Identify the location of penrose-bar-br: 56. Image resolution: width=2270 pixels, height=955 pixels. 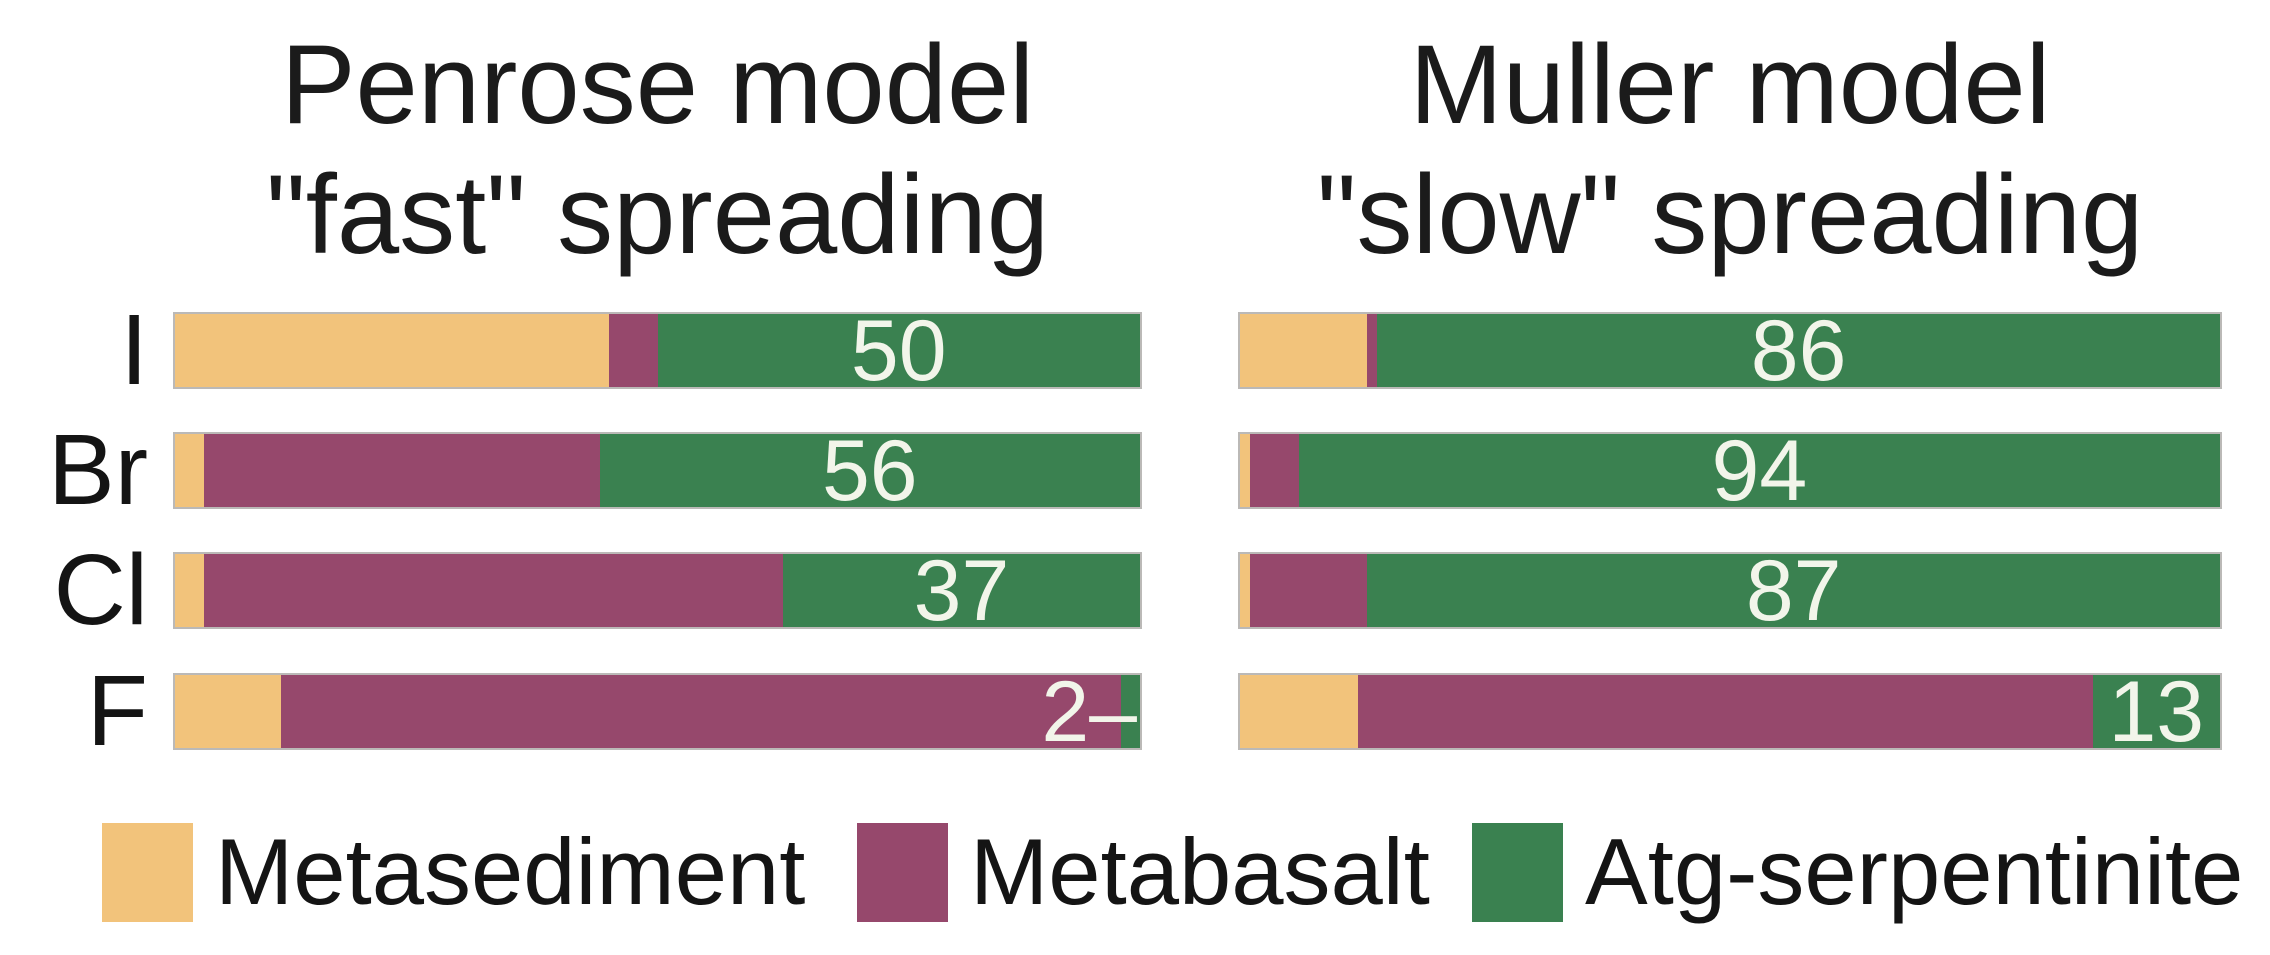
(657, 471).